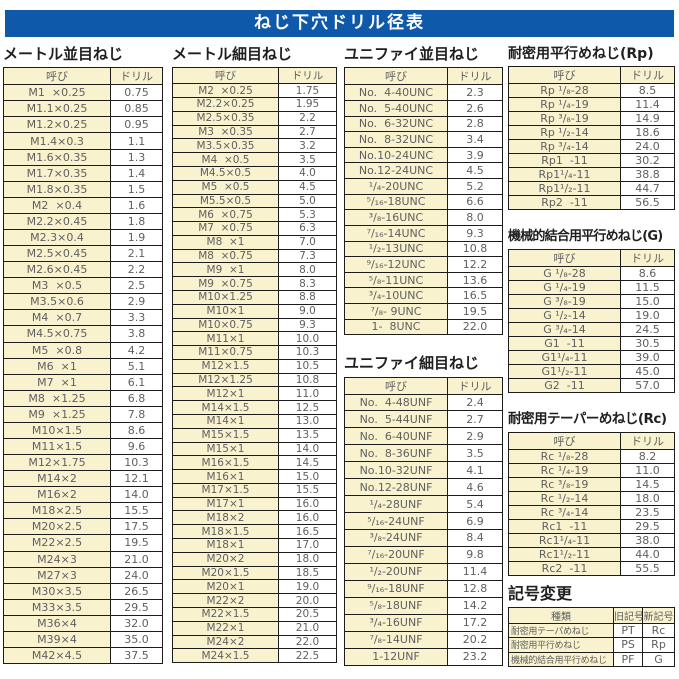 This screenshot has height=679, width=679. What do you see at coordinates (57, 559) in the screenshot?
I see `thread-name-cell: M24×3` at bounding box center [57, 559].